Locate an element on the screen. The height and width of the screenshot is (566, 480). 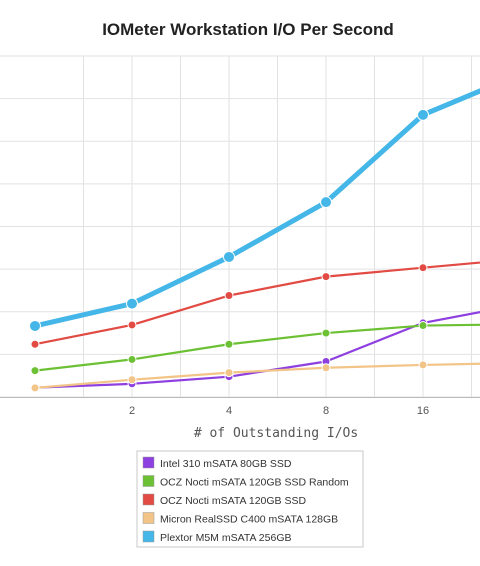
legend-label: Intel 310 mSATA 80GB SSD is located at coordinates (226, 464).